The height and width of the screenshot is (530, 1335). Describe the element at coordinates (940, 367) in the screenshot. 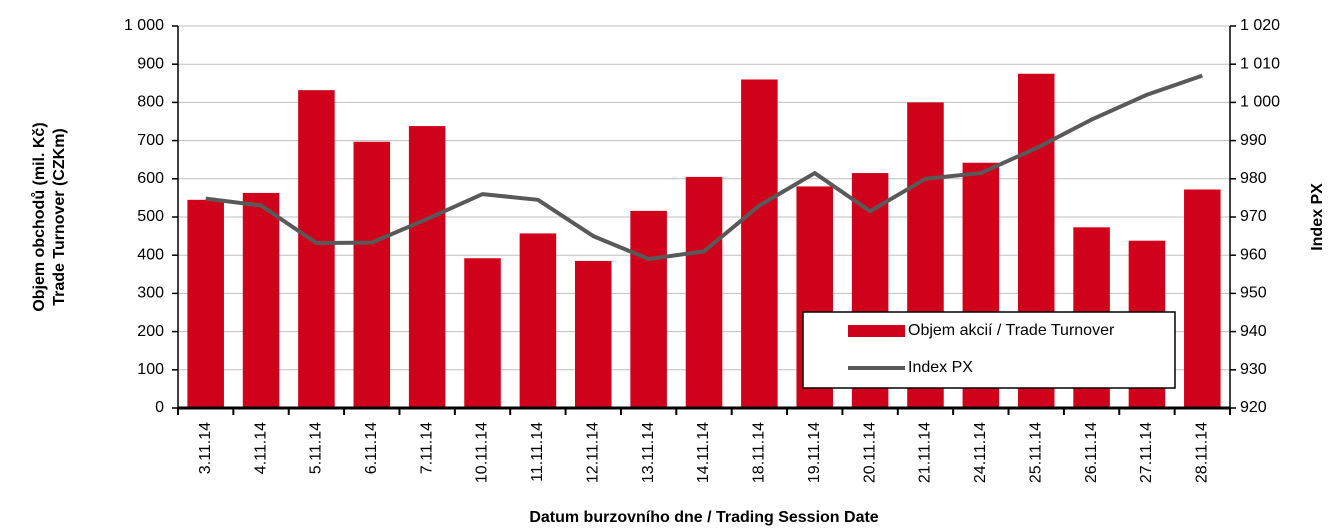

I see `legend-label: Index PX` at that location.